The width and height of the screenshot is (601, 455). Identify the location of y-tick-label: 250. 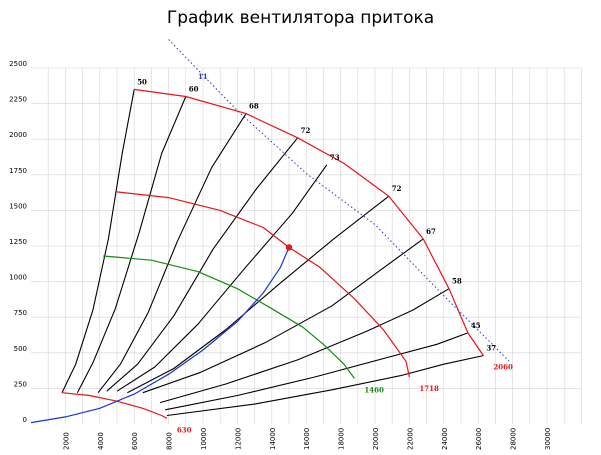
(20, 384).